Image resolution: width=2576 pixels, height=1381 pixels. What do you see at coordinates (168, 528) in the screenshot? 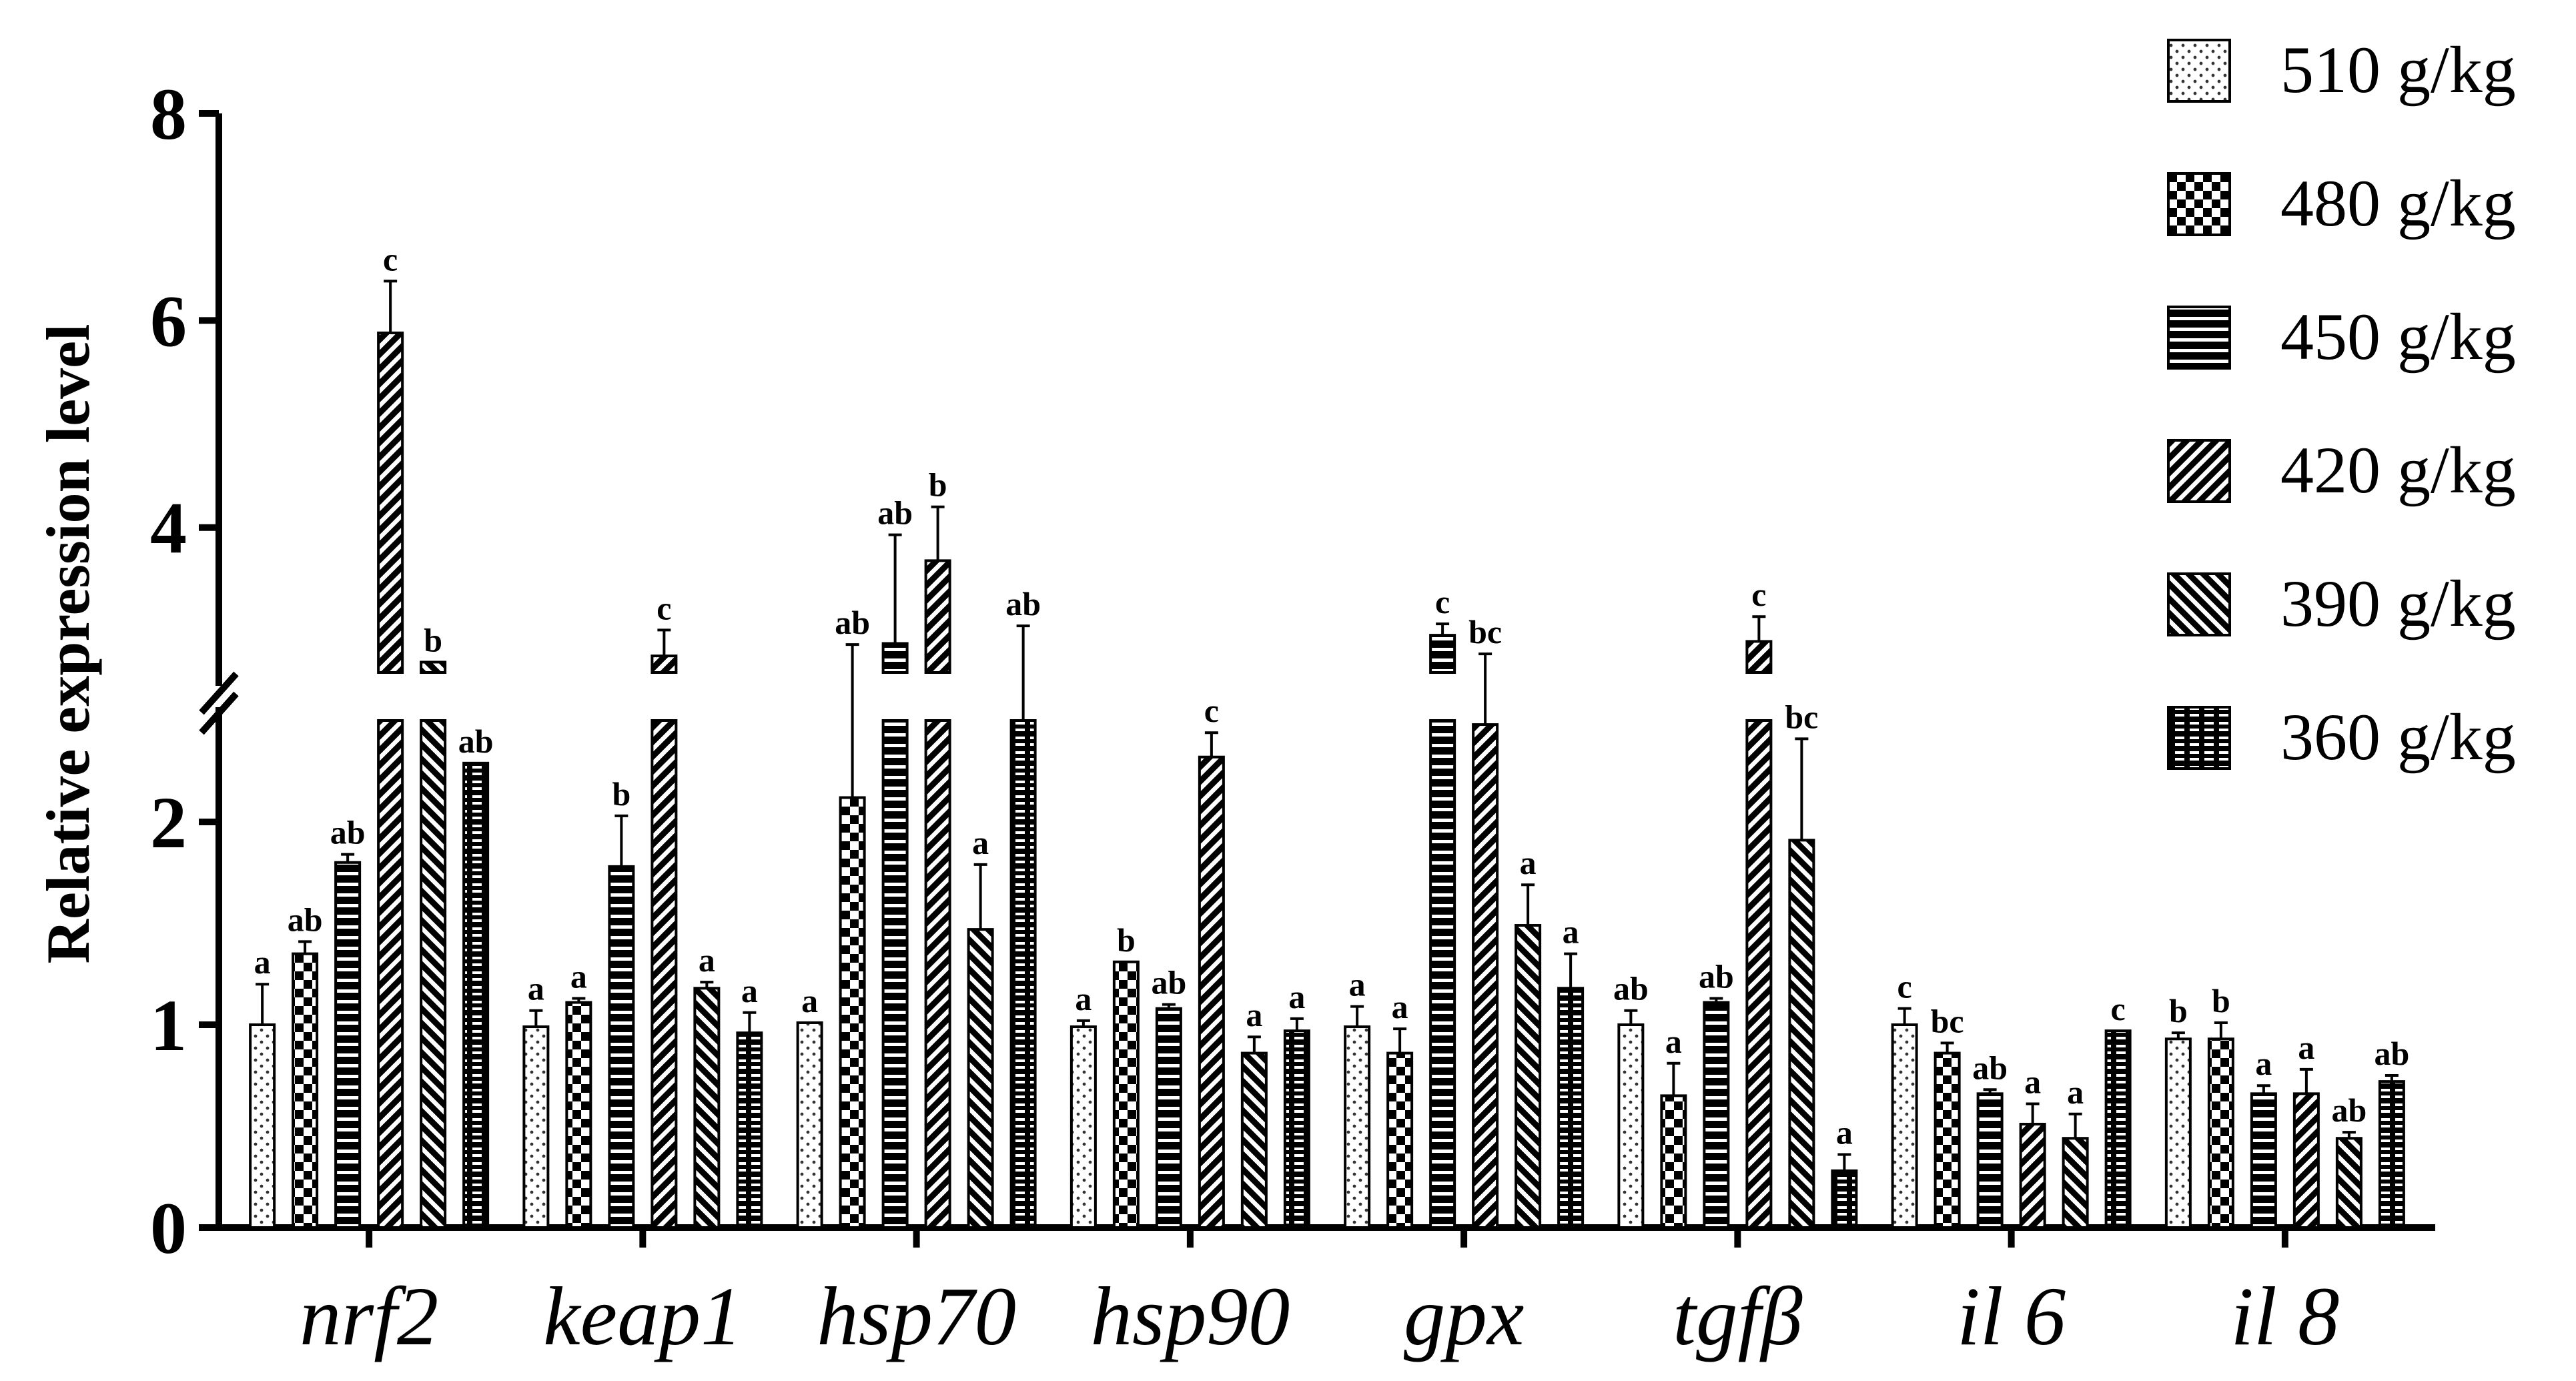
I see `y-tick-label: 4` at bounding box center [168, 528].